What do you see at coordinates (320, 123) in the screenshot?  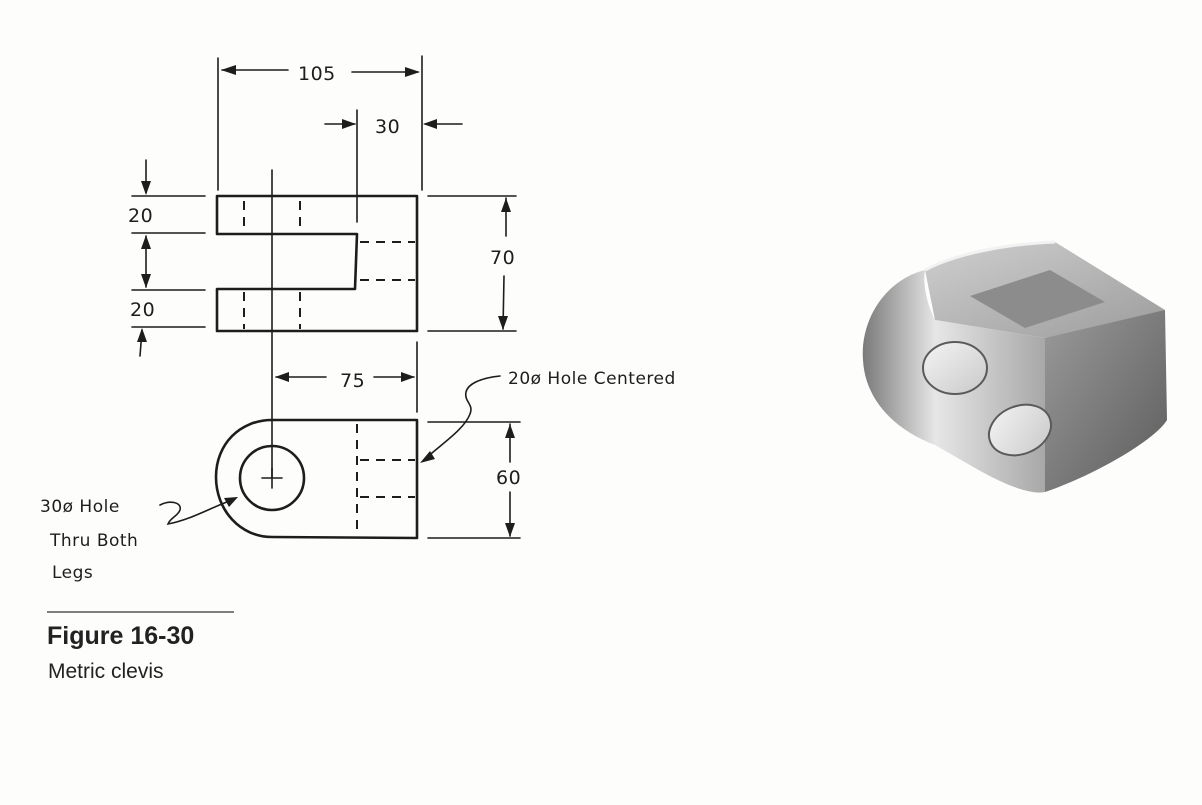 I see `dimension-105: 105` at bounding box center [320, 123].